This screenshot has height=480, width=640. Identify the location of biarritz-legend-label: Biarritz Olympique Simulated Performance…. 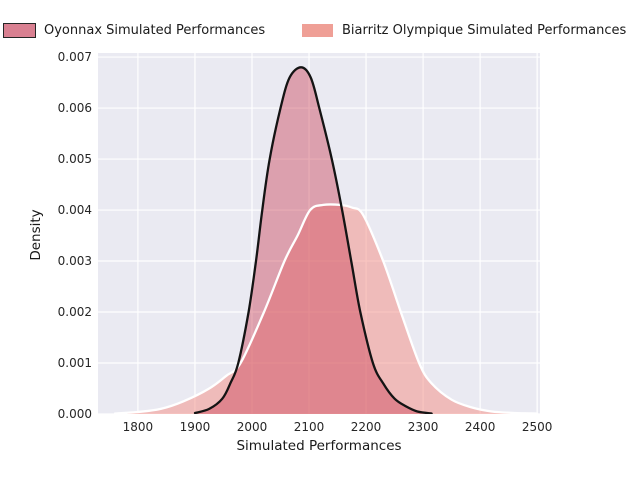
(484, 30).